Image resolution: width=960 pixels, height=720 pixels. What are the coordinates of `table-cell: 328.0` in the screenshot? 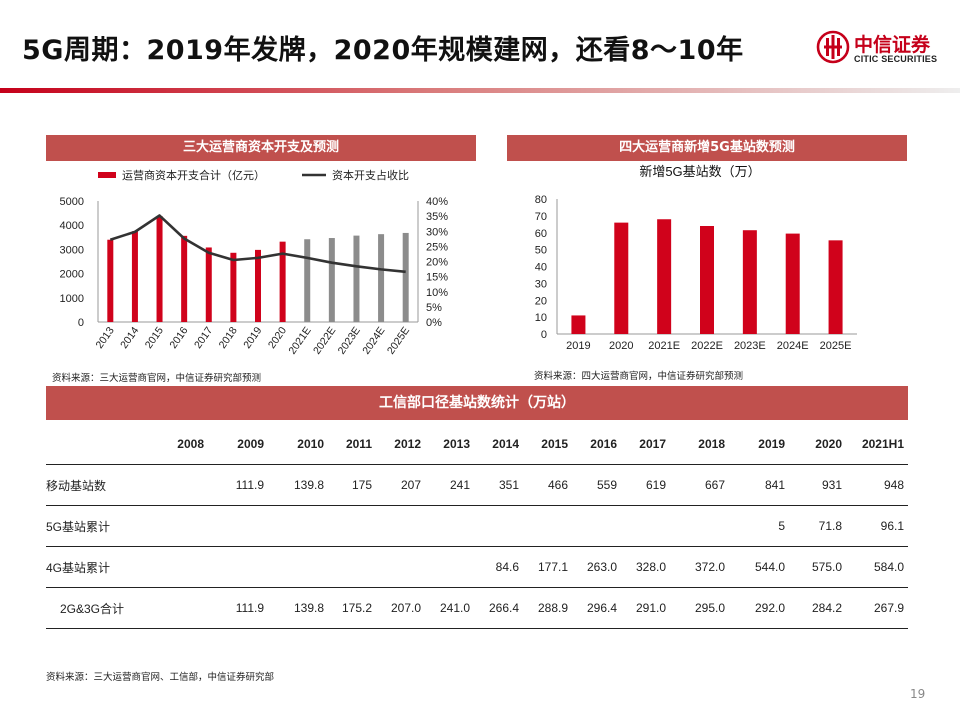 It's located at (645, 567).